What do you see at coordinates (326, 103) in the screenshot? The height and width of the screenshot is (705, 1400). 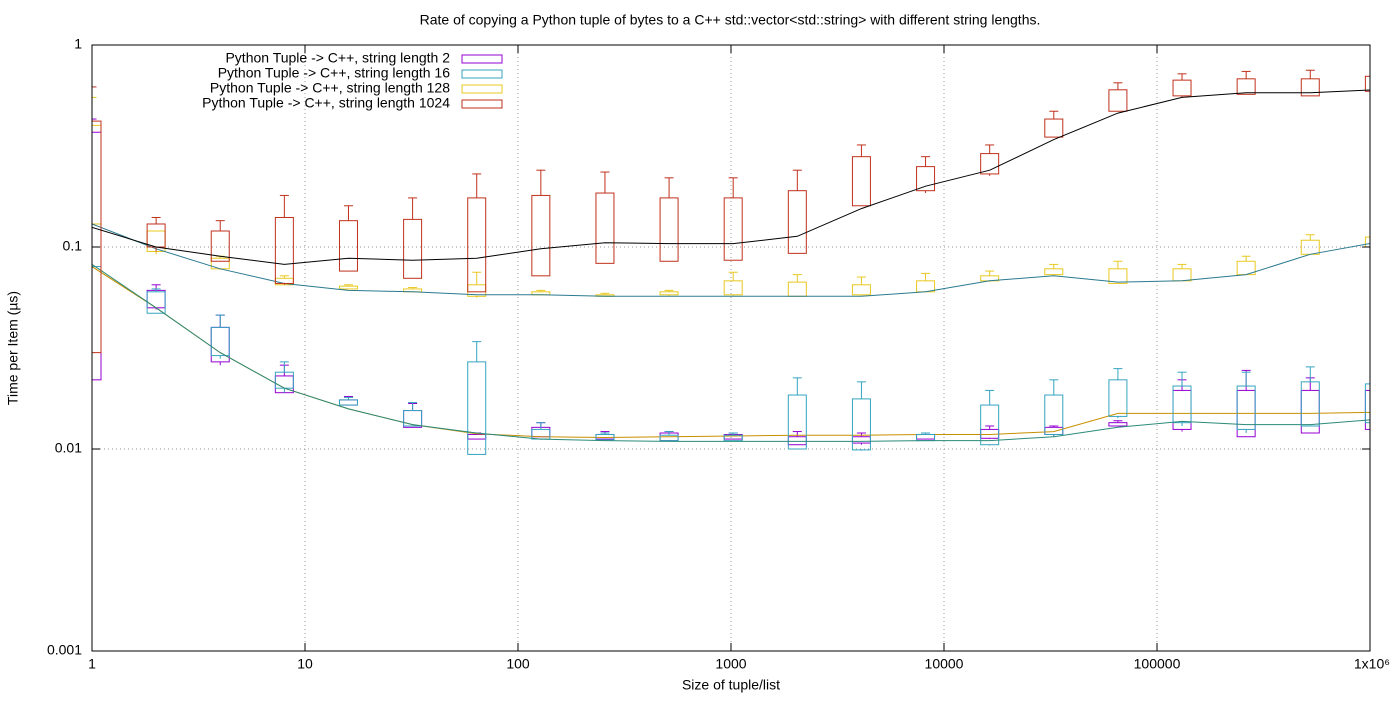 I see `legend-label: Python Tuple -> C++, string length 1024` at bounding box center [326, 103].